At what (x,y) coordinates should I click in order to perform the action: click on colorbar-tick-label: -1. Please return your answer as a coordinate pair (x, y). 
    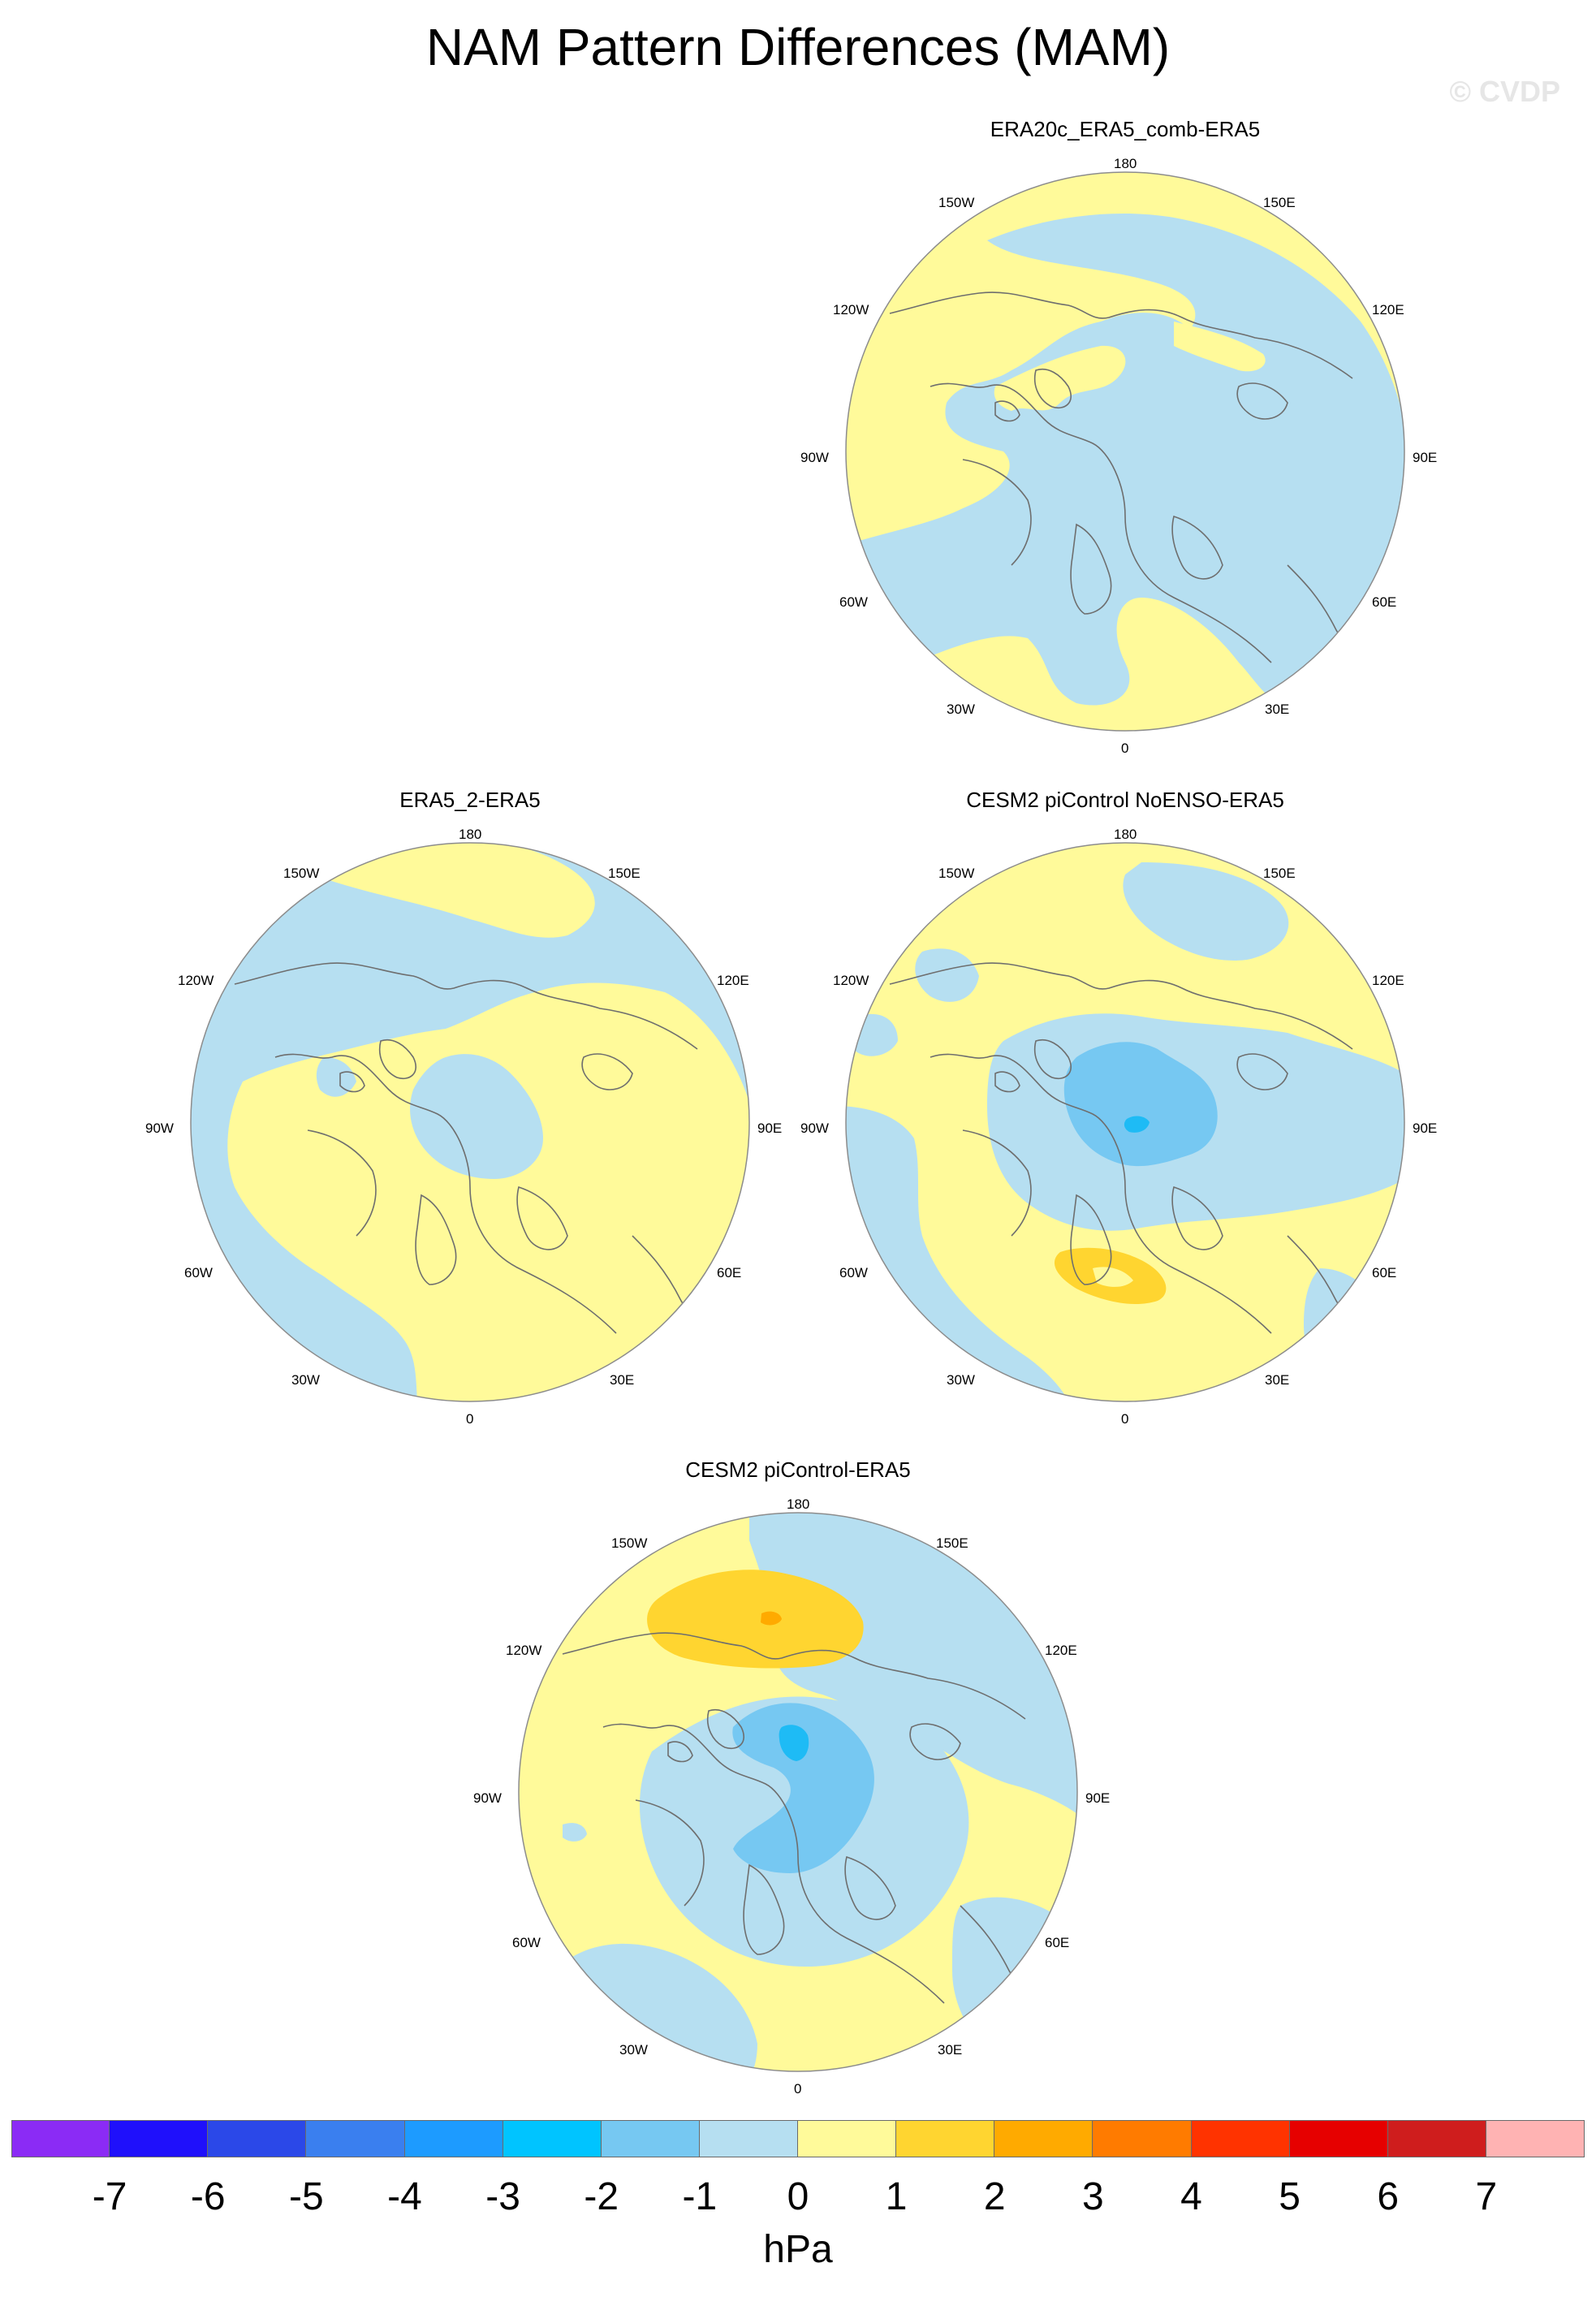
    Looking at the image, I should click on (700, 2197).